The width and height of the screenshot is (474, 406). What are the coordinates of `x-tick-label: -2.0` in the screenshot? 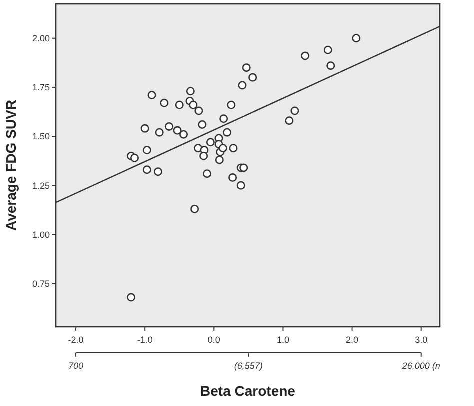 It's located at (76, 340).